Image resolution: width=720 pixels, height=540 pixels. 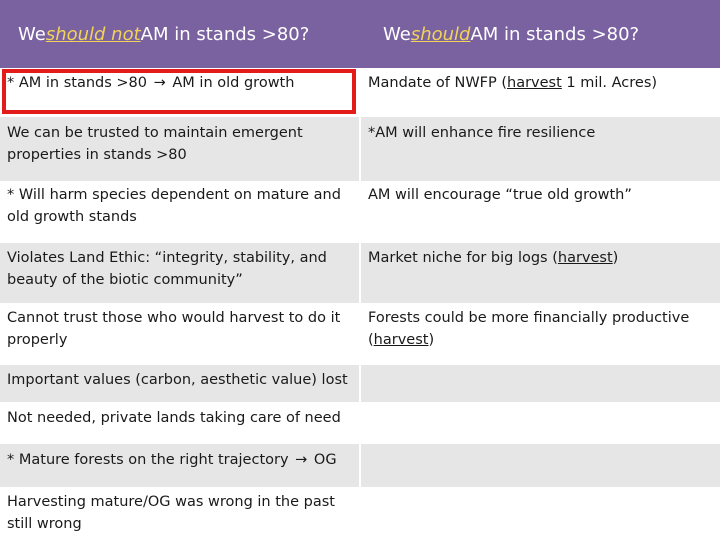 I want to click on header-left: We should not AM in stands >80?, so click(x=188, y=34).